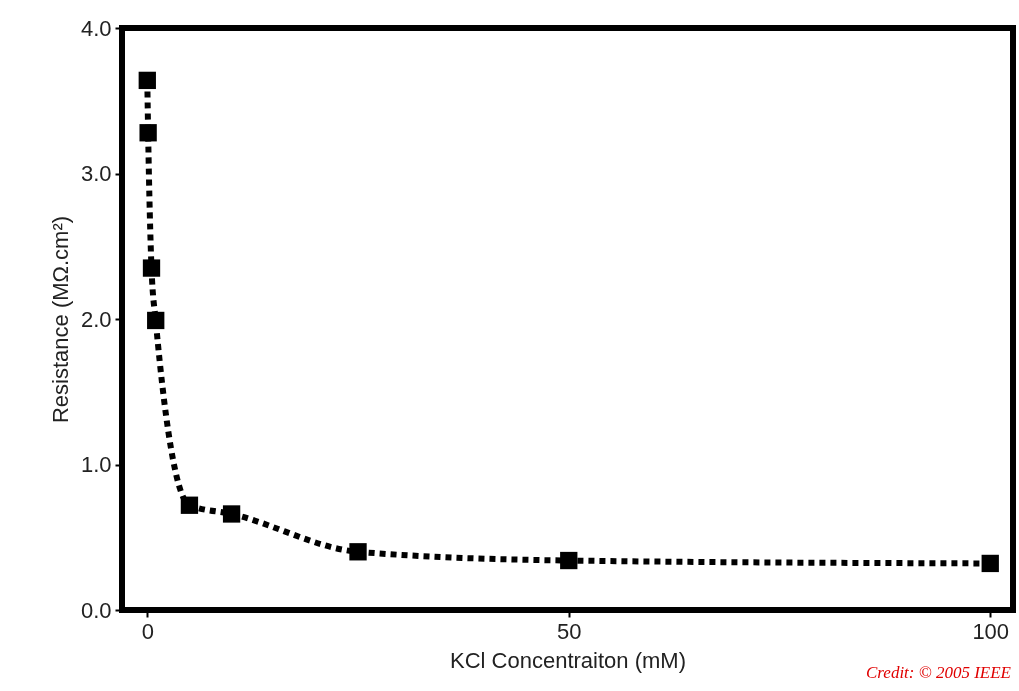  I want to click on y-tick-label: 2.0, so click(96, 319).